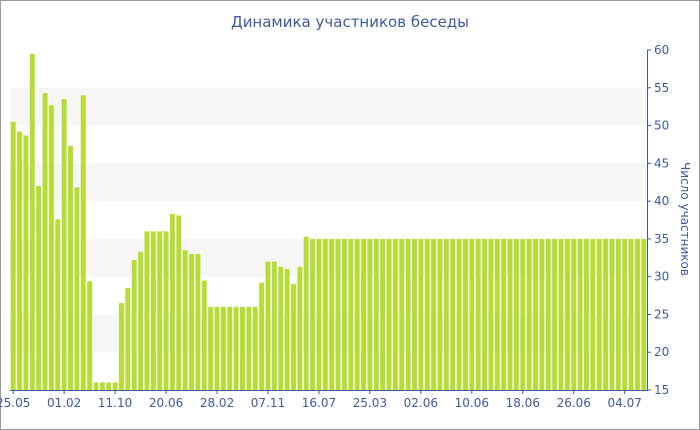 This screenshot has height=430, width=700. Describe the element at coordinates (319, 403) in the screenshot. I see `x-tick-label: 16.07` at that location.